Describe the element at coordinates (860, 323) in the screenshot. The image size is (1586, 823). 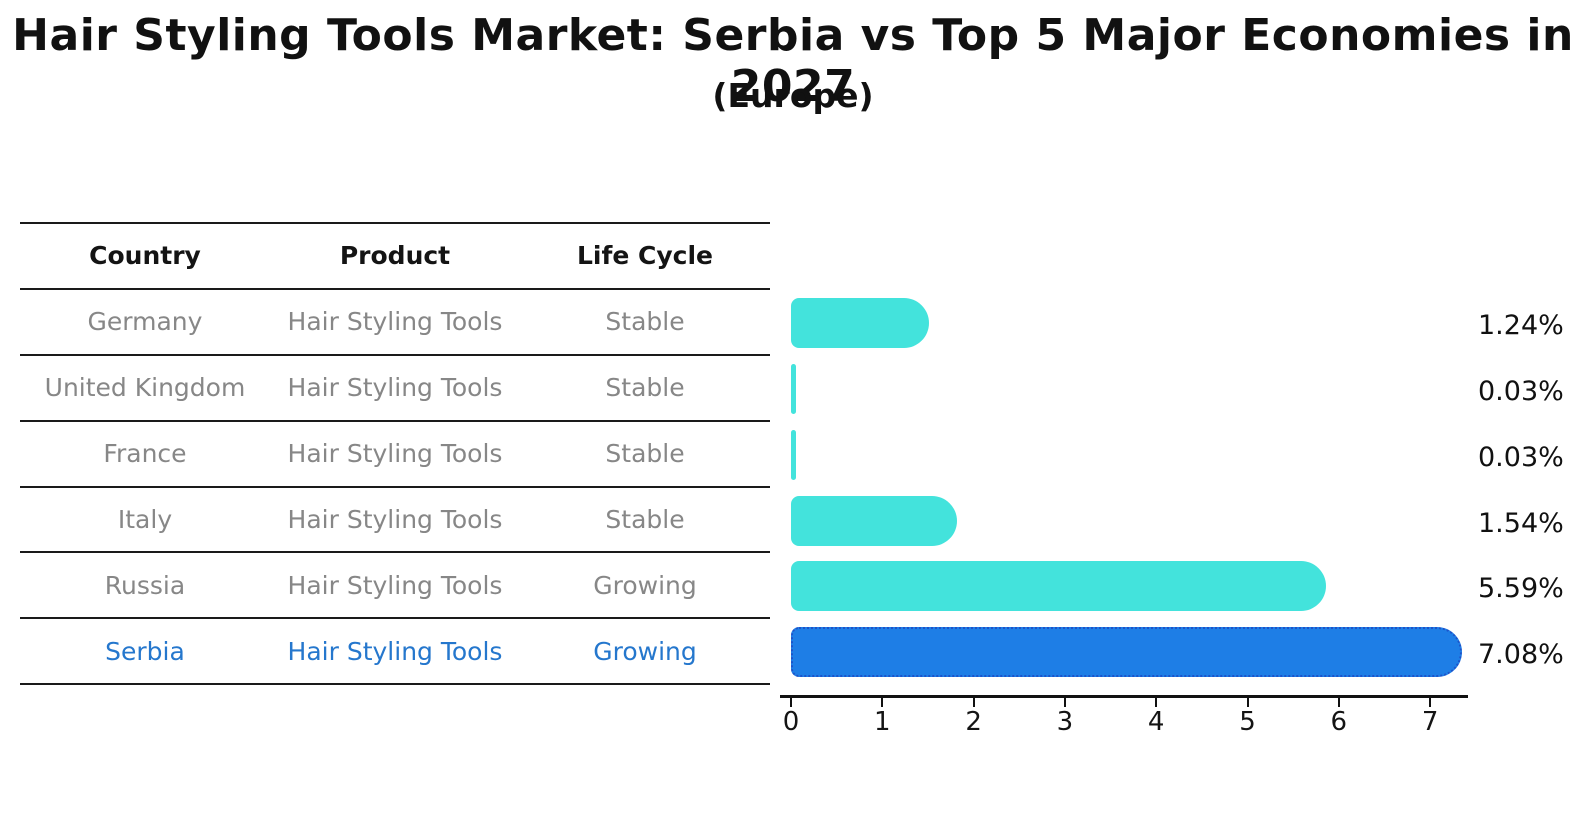
I see `bar-germany` at that location.